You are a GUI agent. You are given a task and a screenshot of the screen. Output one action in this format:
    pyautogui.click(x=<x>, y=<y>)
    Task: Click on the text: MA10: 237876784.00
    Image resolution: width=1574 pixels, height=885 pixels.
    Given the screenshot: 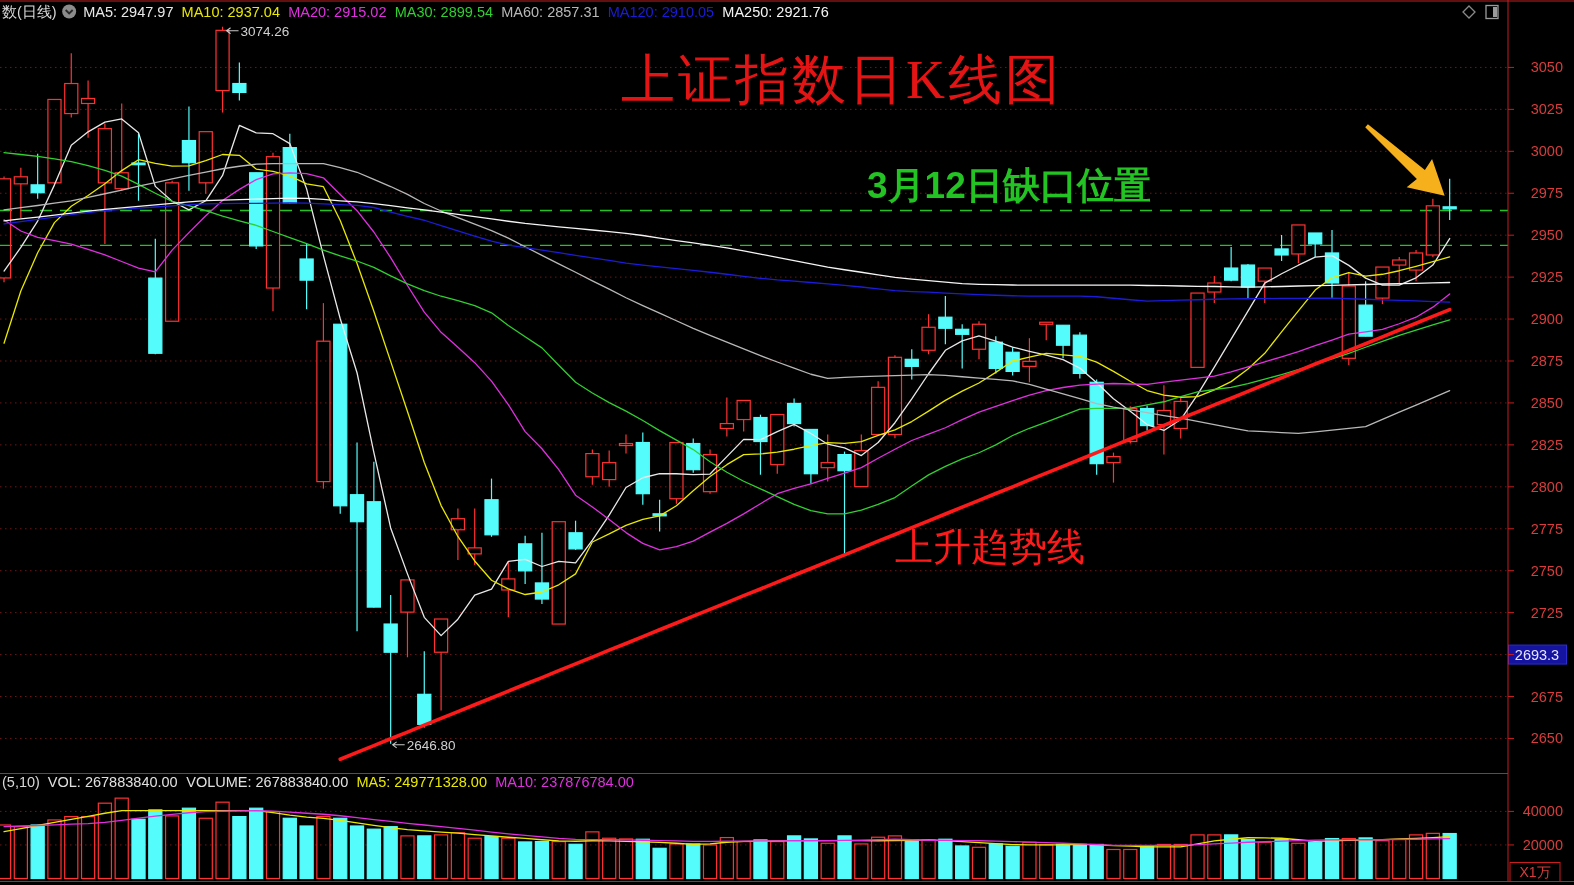 What is the action you would take?
    pyautogui.click(x=564, y=781)
    